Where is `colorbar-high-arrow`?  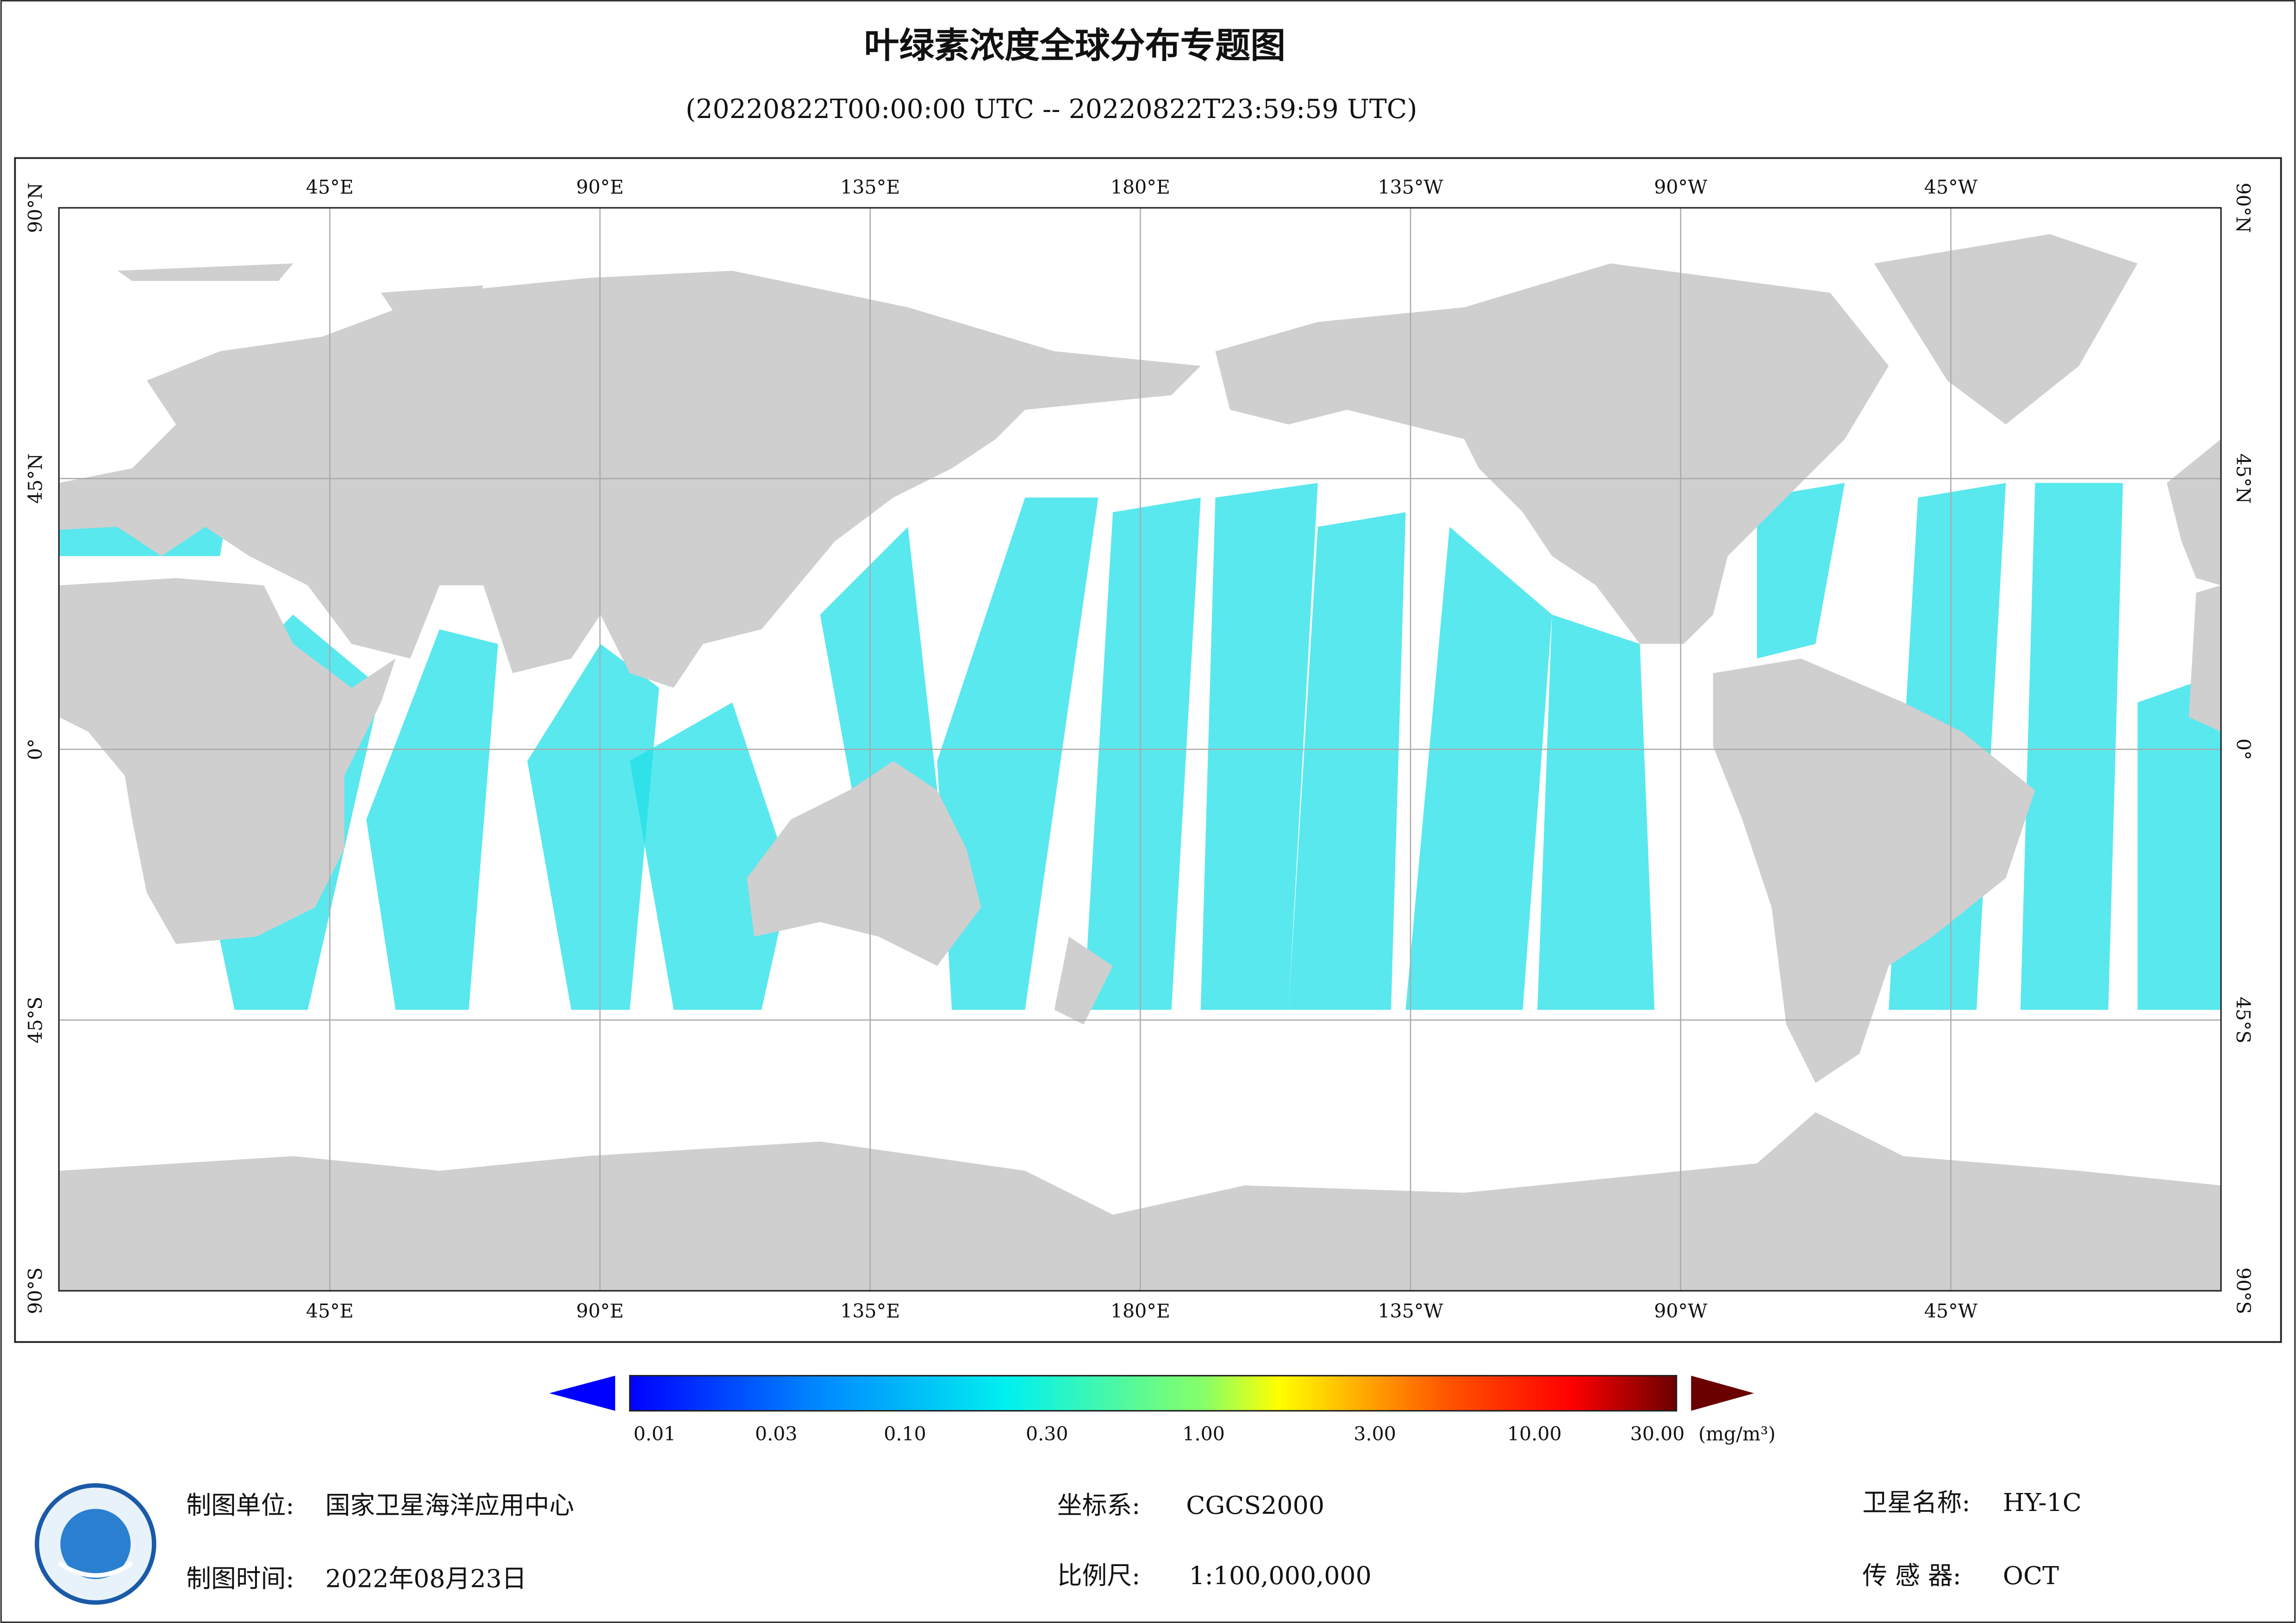 colorbar-high-arrow is located at coordinates (1722, 1393).